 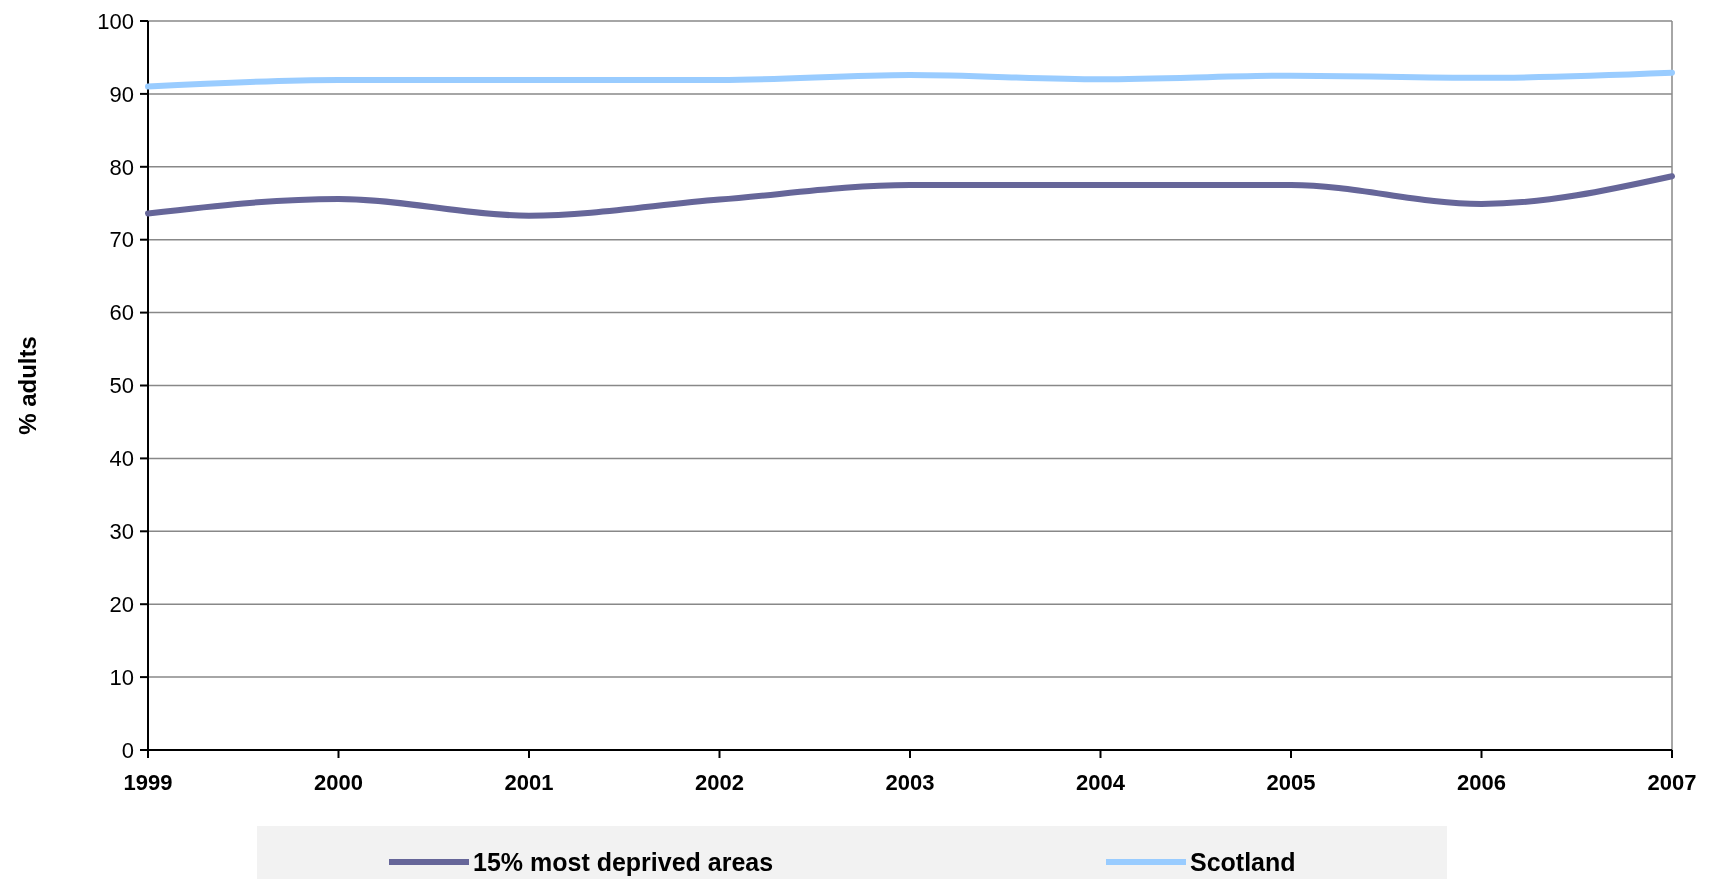 What do you see at coordinates (338, 782) in the screenshot?
I see `x-tick-label: 2000` at bounding box center [338, 782].